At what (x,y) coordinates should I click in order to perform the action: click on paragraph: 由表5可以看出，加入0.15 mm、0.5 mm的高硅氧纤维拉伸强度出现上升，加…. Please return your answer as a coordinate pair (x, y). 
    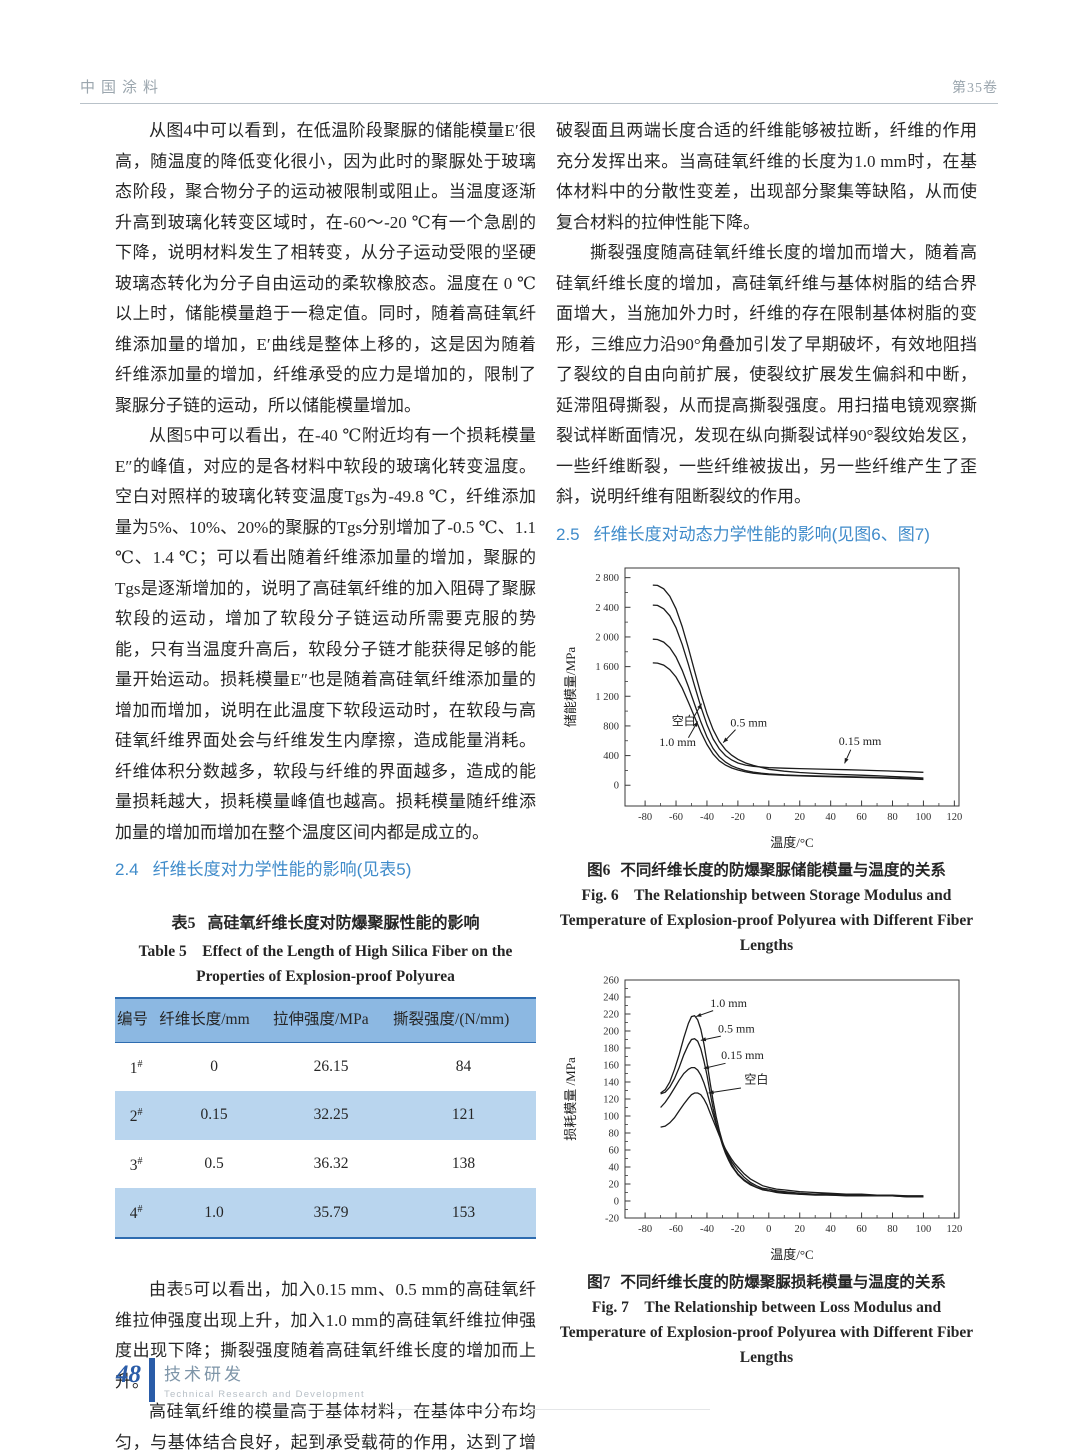
    Looking at the image, I should click on (325, 1335).